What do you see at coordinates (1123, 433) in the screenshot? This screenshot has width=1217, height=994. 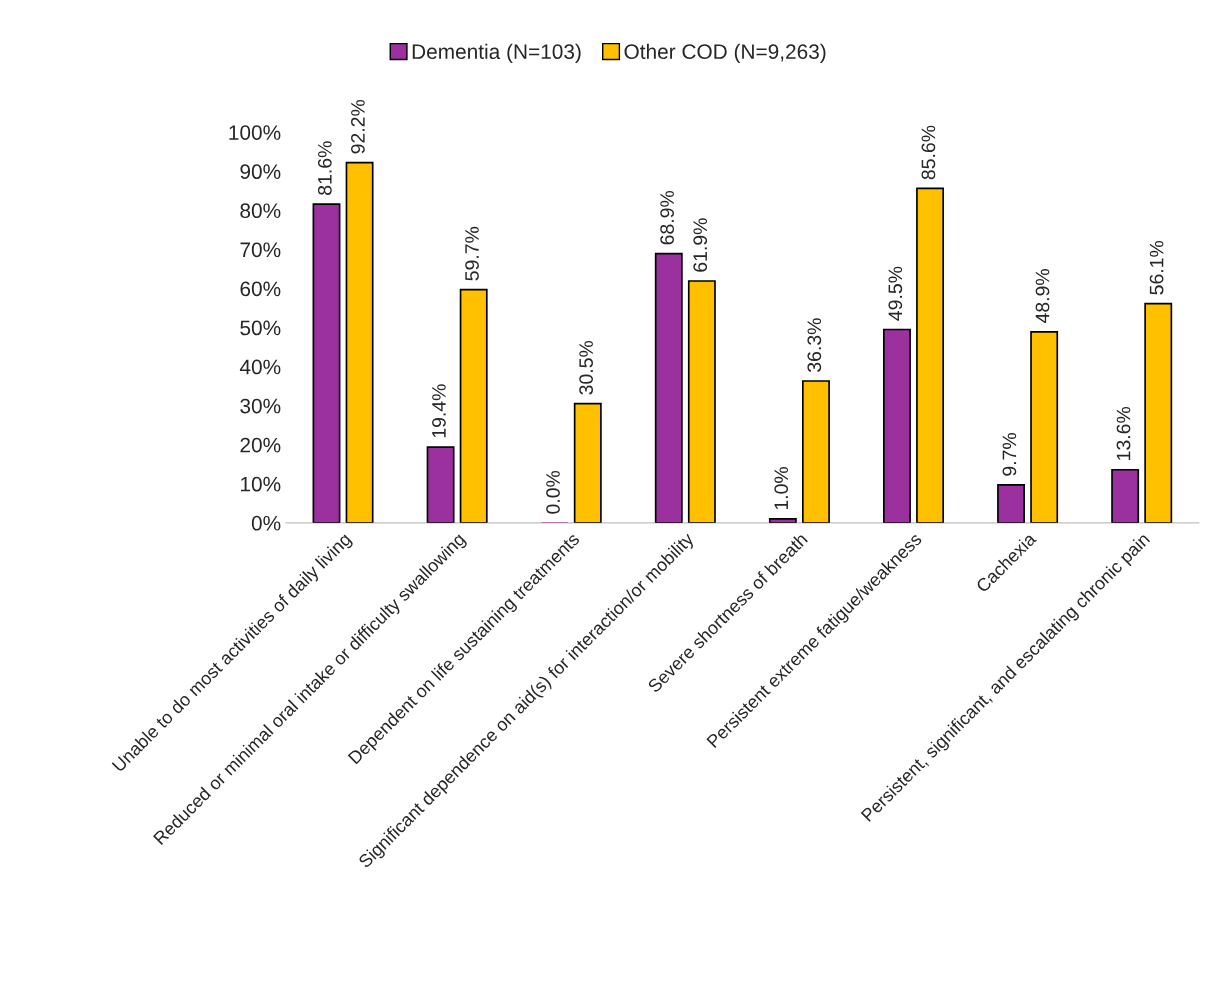 I see `data-label: 13.6%` at bounding box center [1123, 433].